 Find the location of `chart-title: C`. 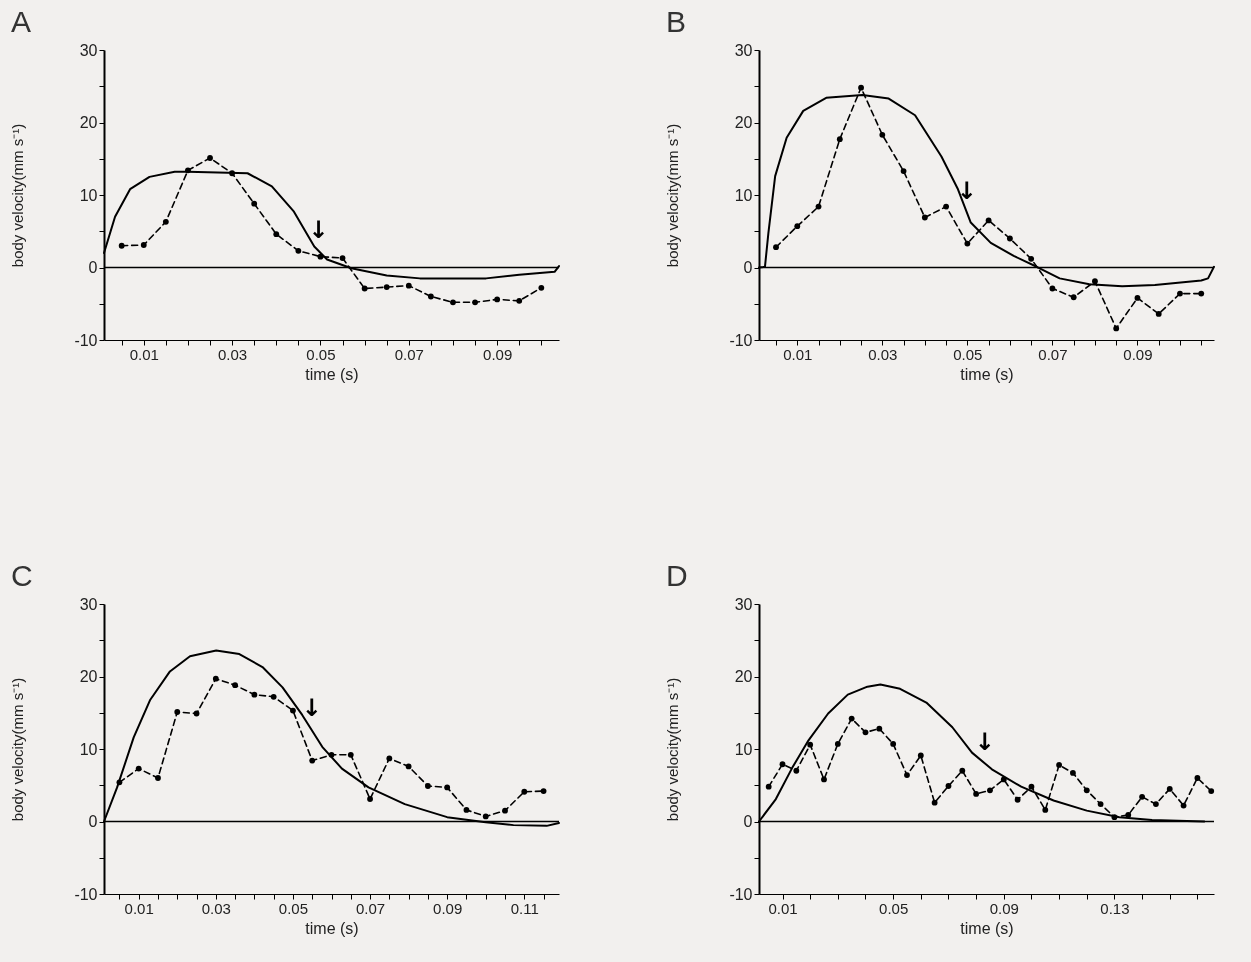

chart-title: C is located at coordinates (21, 575).